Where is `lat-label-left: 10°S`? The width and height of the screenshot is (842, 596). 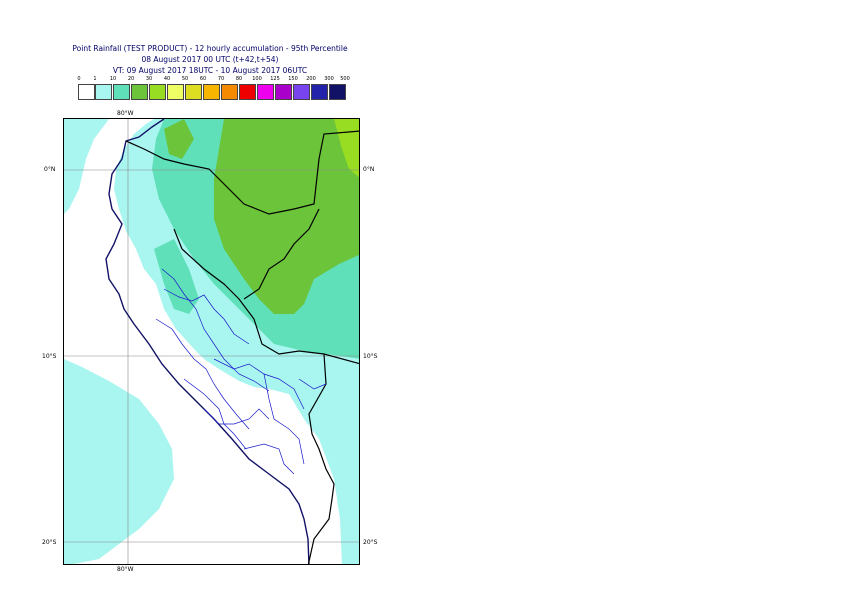
lat-label-left: 10°S is located at coordinates (49, 356).